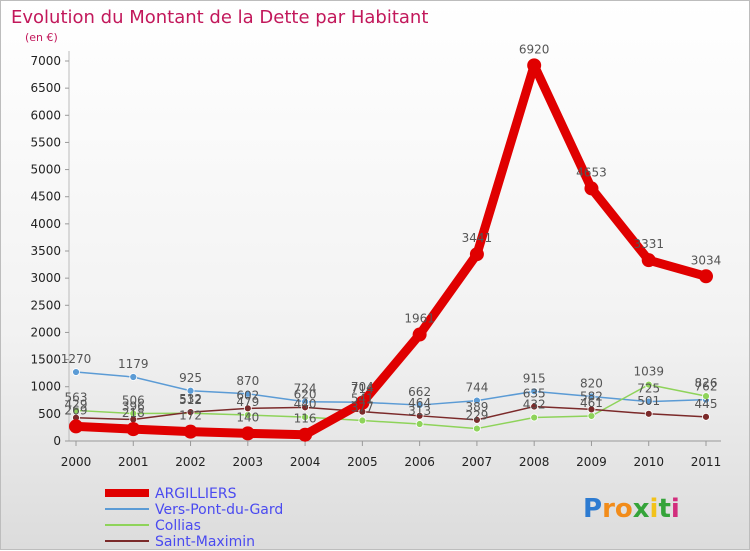 The height and width of the screenshot is (551, 750). I want to click on legend-label-argilliers: ARGILLIERS, so click(196, 494).